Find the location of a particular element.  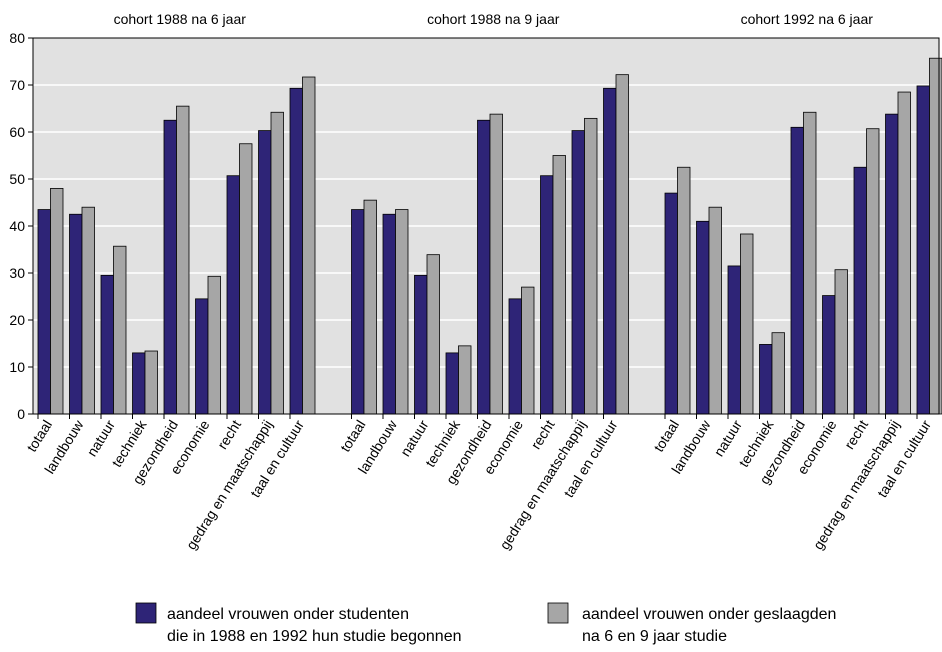

y-tick-label: 10 is located at coordinates (17, 367).